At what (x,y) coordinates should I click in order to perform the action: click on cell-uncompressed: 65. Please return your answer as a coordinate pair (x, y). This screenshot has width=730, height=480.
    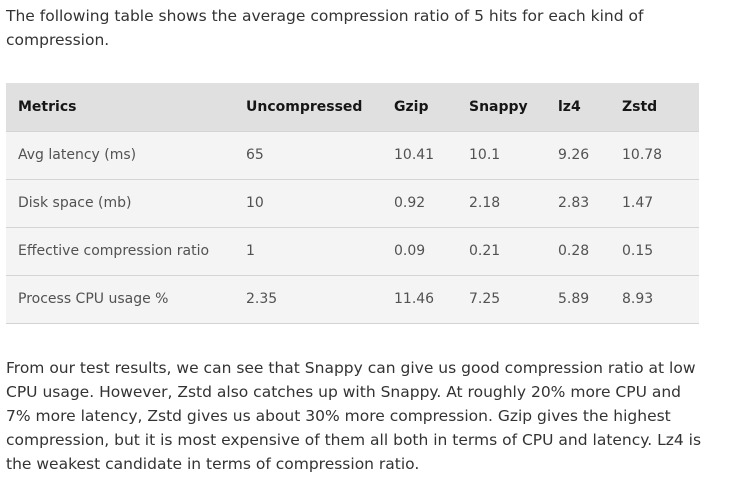
    Looking at the image, I should click on (255, 155).